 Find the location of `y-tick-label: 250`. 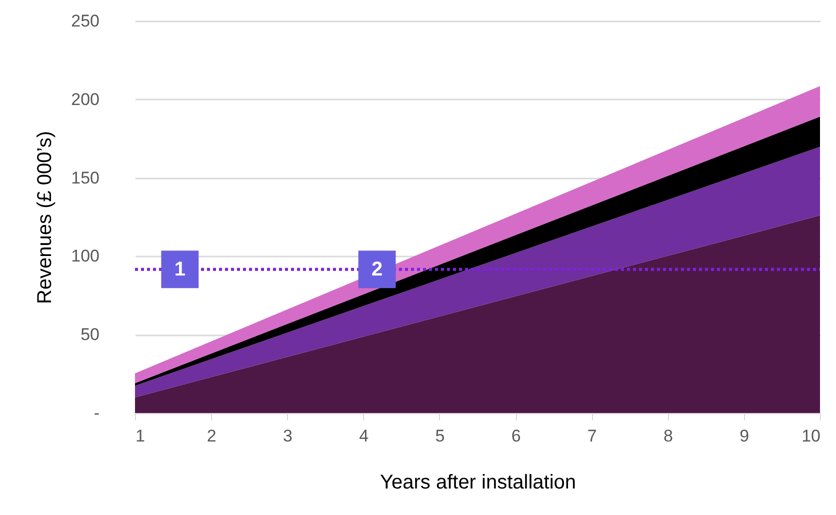

y-tick-label: 250 is located at coordinates (85, 21).